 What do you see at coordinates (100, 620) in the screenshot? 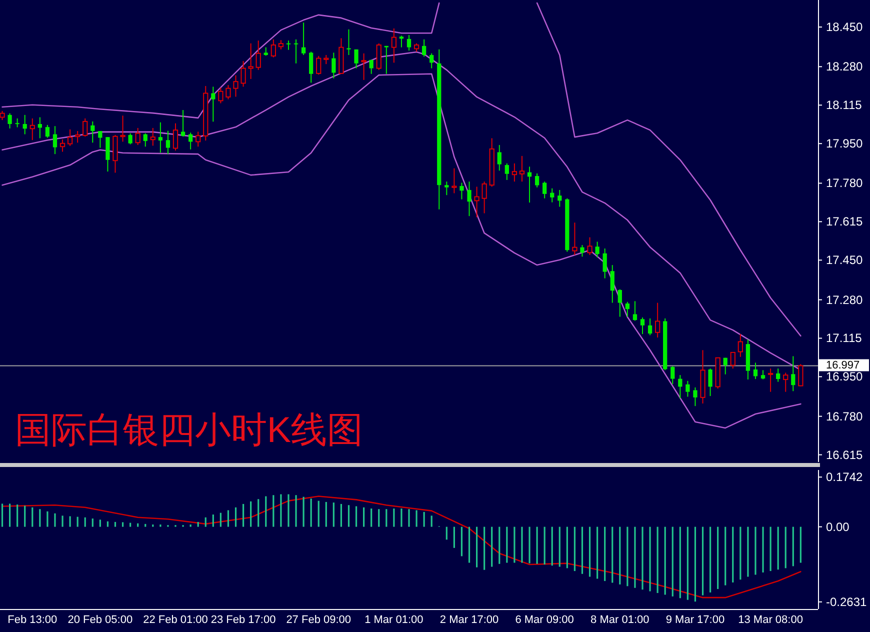
I see `x-tick-label: 20 Feb 05:00` at bounding box center [100, 620].